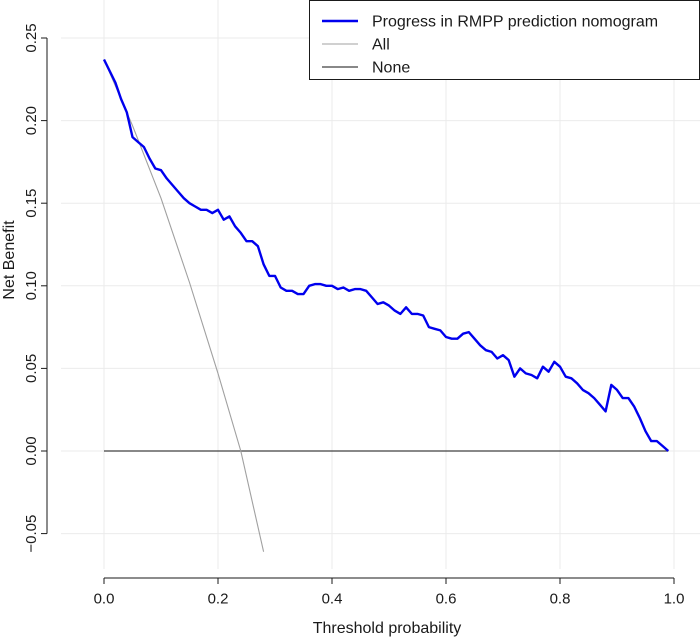  I want to click on x-axis-title: Threshold probability, so click(387, 628).